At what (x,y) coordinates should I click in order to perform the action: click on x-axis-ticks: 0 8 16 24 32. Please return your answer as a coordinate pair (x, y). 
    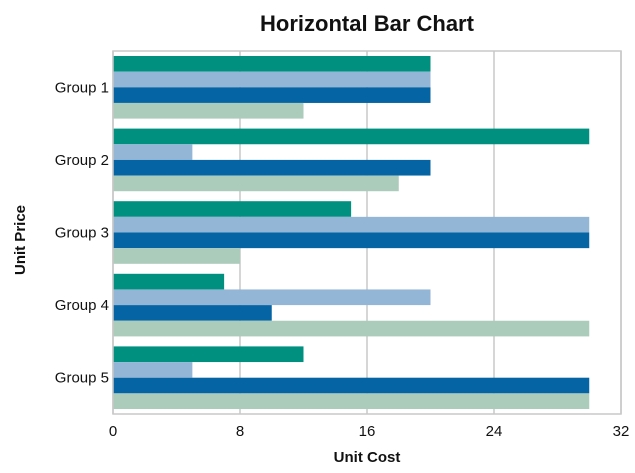
    Looking at the image, I should click on (369, 431).